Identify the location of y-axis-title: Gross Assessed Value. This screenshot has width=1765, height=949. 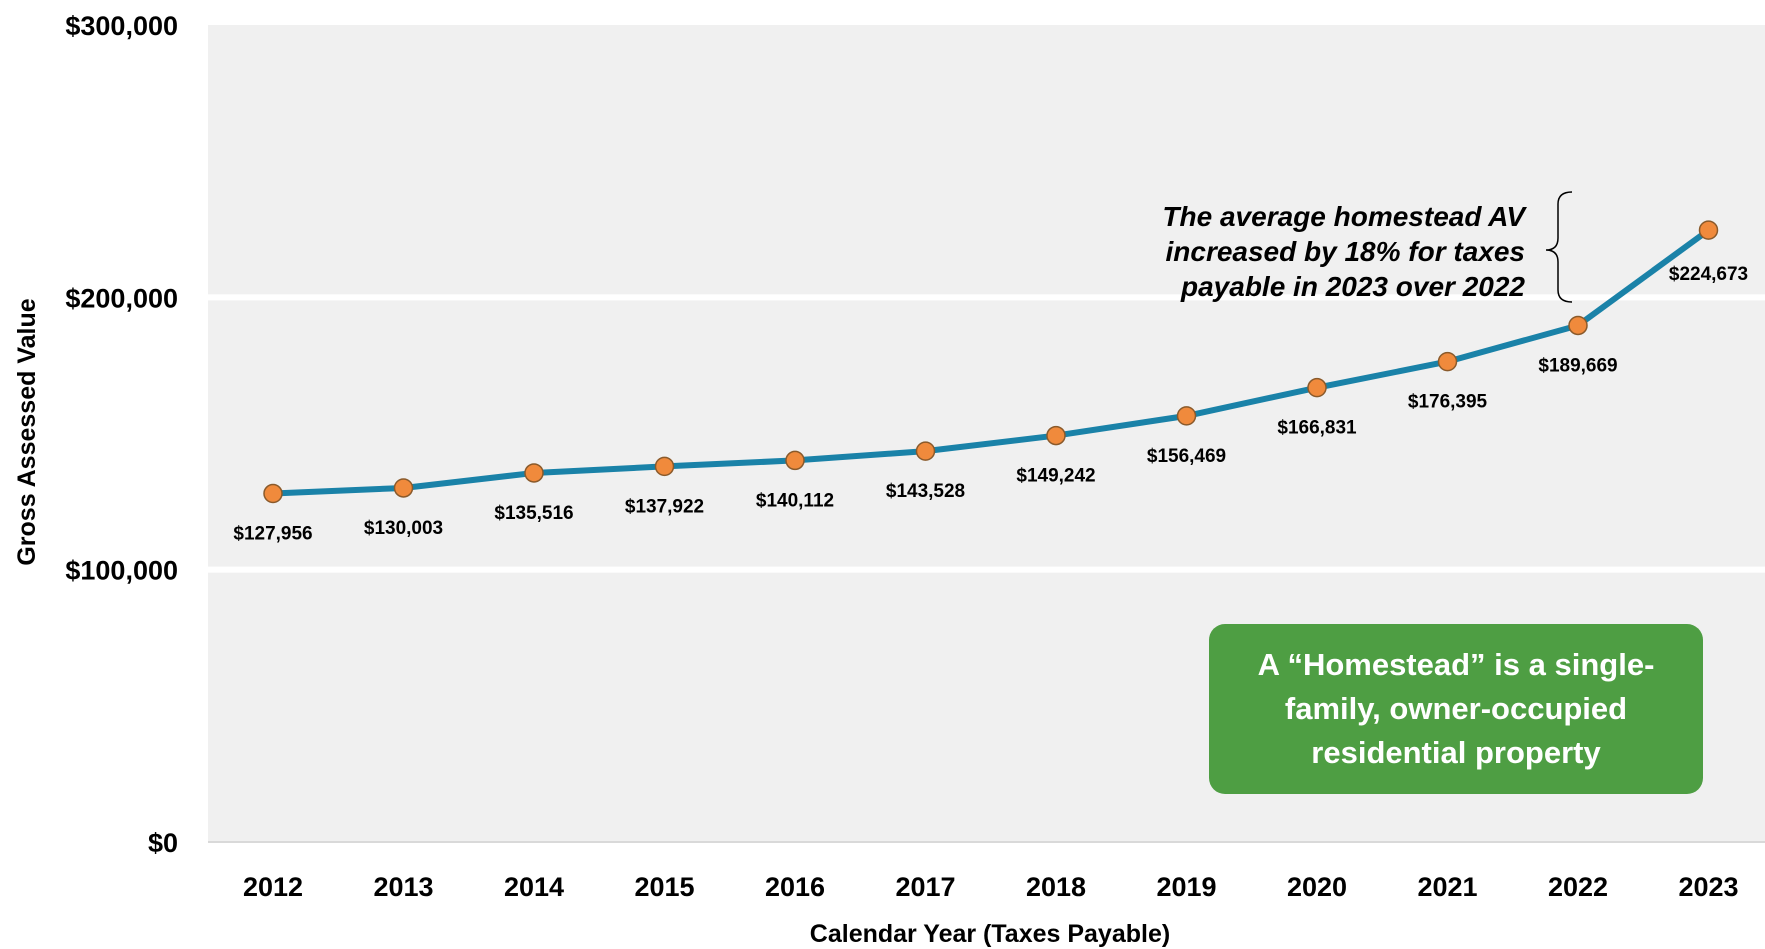
(27, 431).